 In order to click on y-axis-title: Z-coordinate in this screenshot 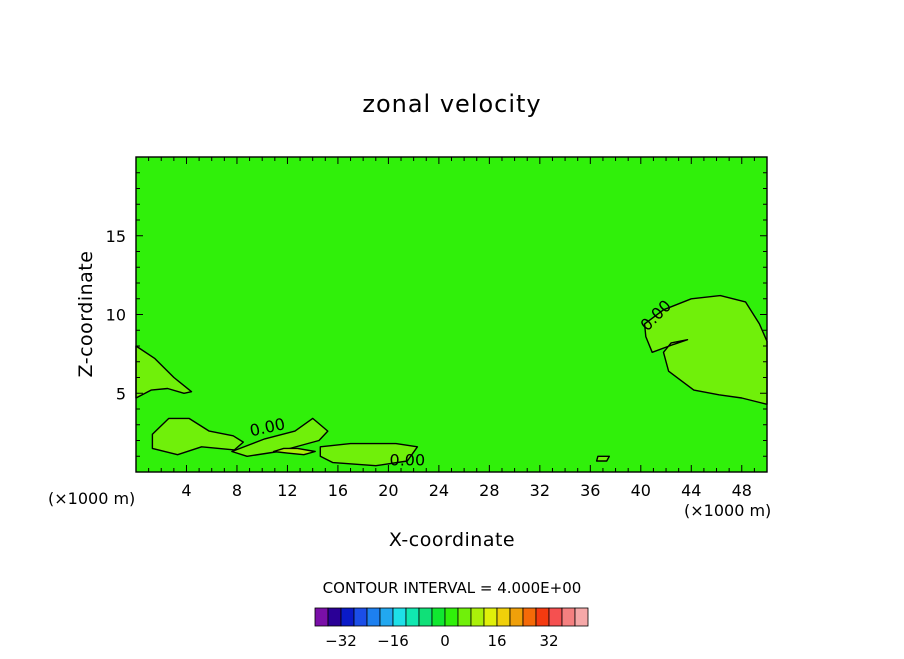, I will do `click(86, 314)`.